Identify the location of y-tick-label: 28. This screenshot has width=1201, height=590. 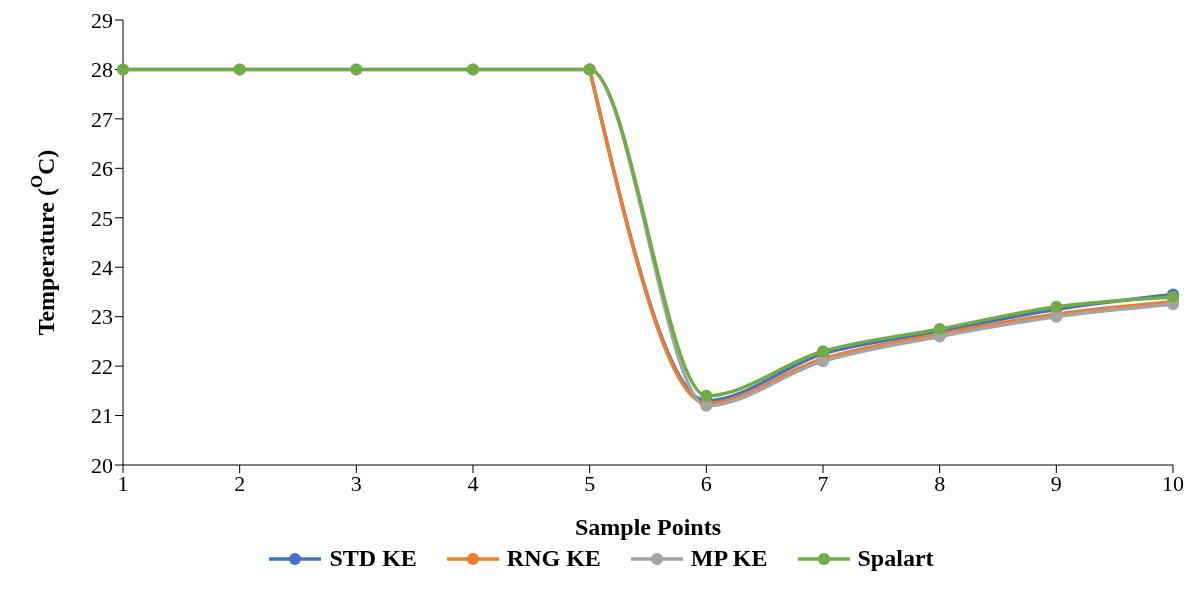
(102, 70).